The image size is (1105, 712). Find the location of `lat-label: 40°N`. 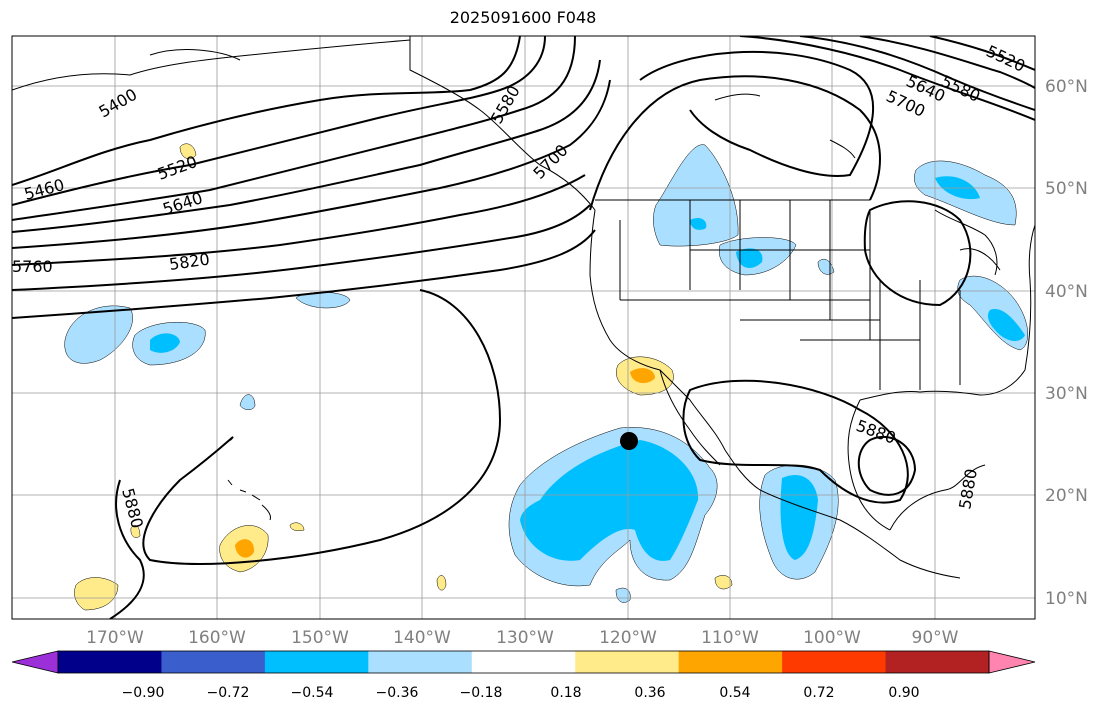

lat-label: 40°N is located at coordinates (1066, 292).